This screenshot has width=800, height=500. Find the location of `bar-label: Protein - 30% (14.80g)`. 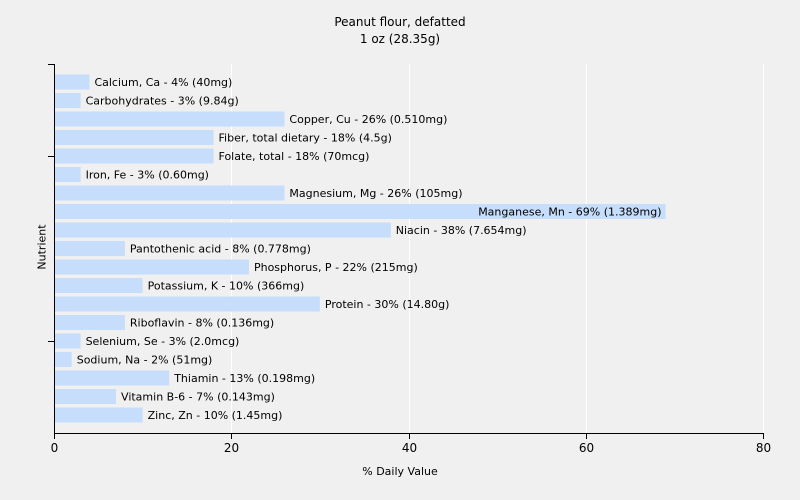

bar-label: Protein - 30% (14.80g) is located at coordinates (387, 304).